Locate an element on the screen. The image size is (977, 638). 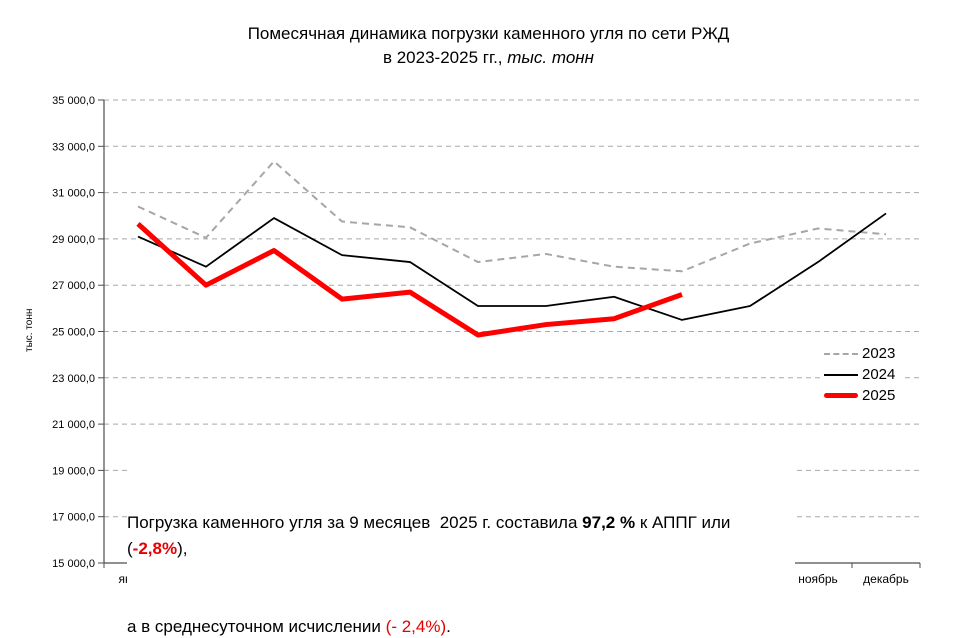
legend-label-2025: 2025 is located at coordinates (879, 395).